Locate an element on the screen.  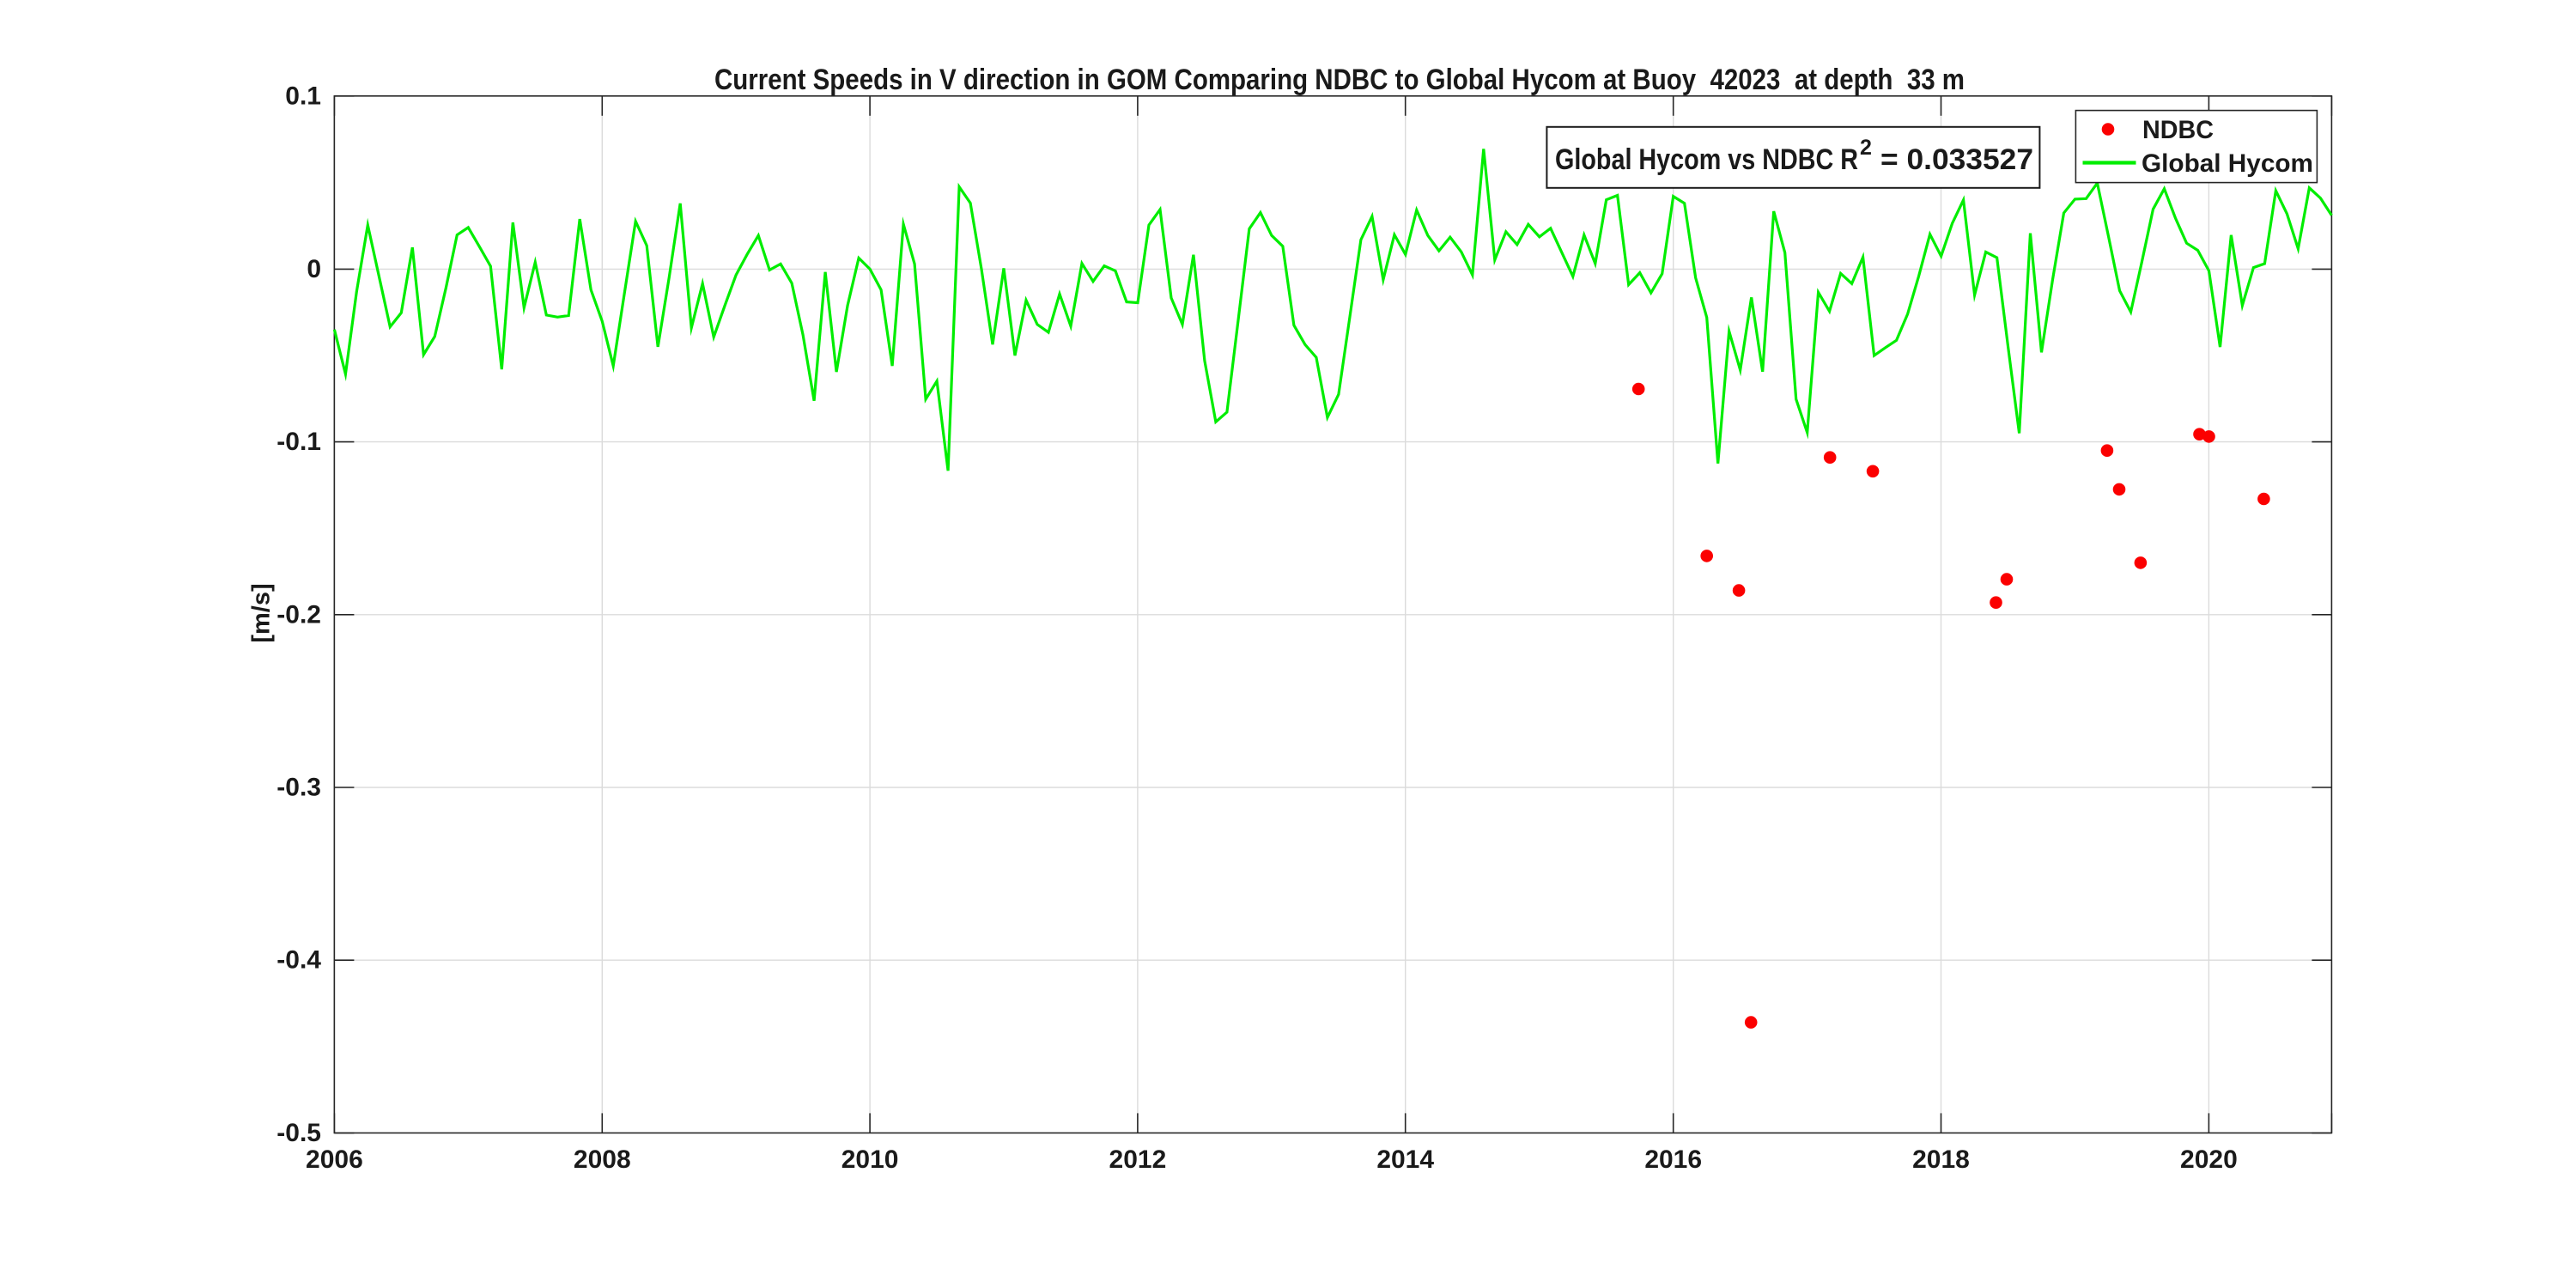
svg-text: -0.4 is located at coordinates (298, 960).